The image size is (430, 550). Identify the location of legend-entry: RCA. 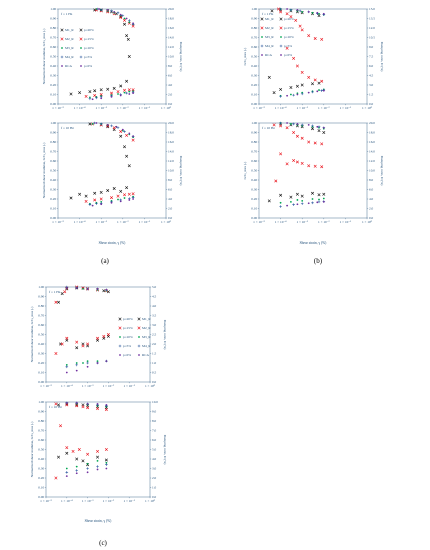
(269, 55).